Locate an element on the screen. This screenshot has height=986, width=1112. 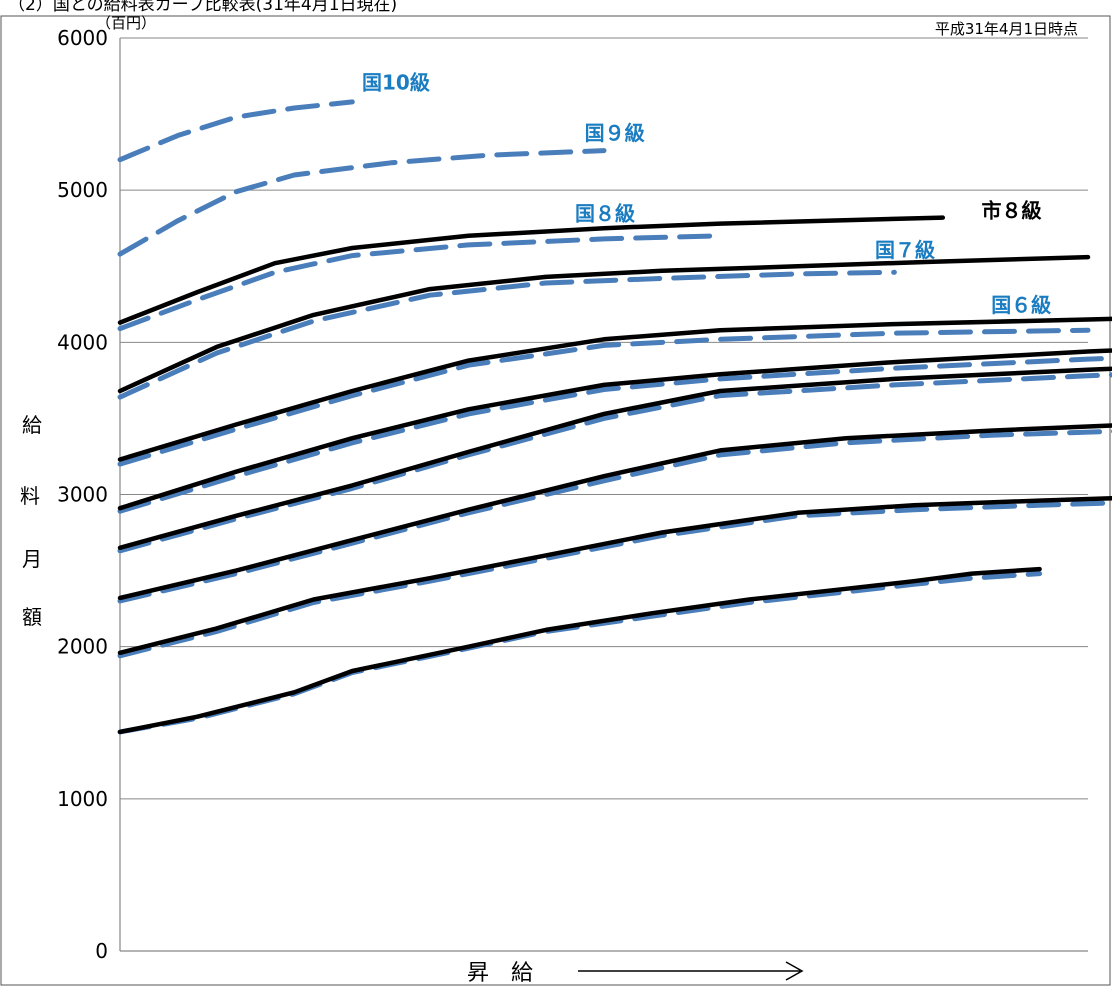
y-tick-label: 6000 is located at coordinates (82, 38).